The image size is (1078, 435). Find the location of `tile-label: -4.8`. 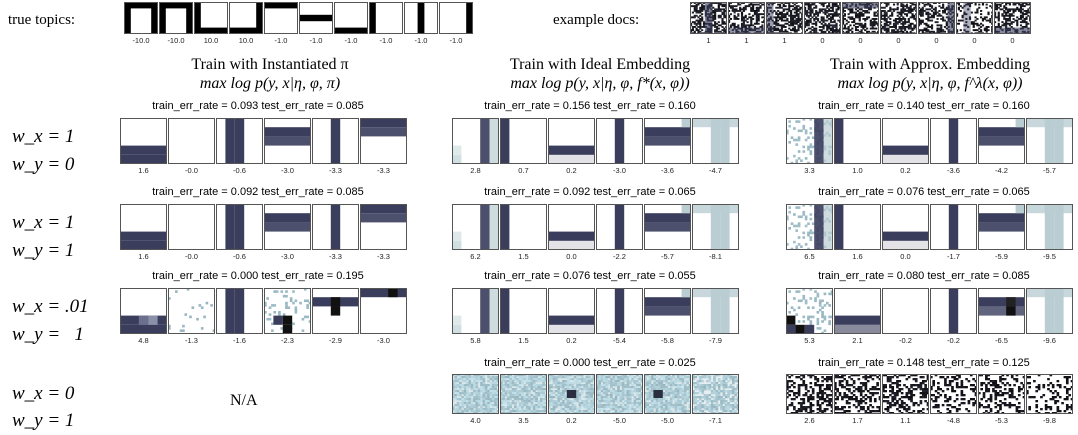

tile-label: -4.8 is located at coordinates (953, 420).